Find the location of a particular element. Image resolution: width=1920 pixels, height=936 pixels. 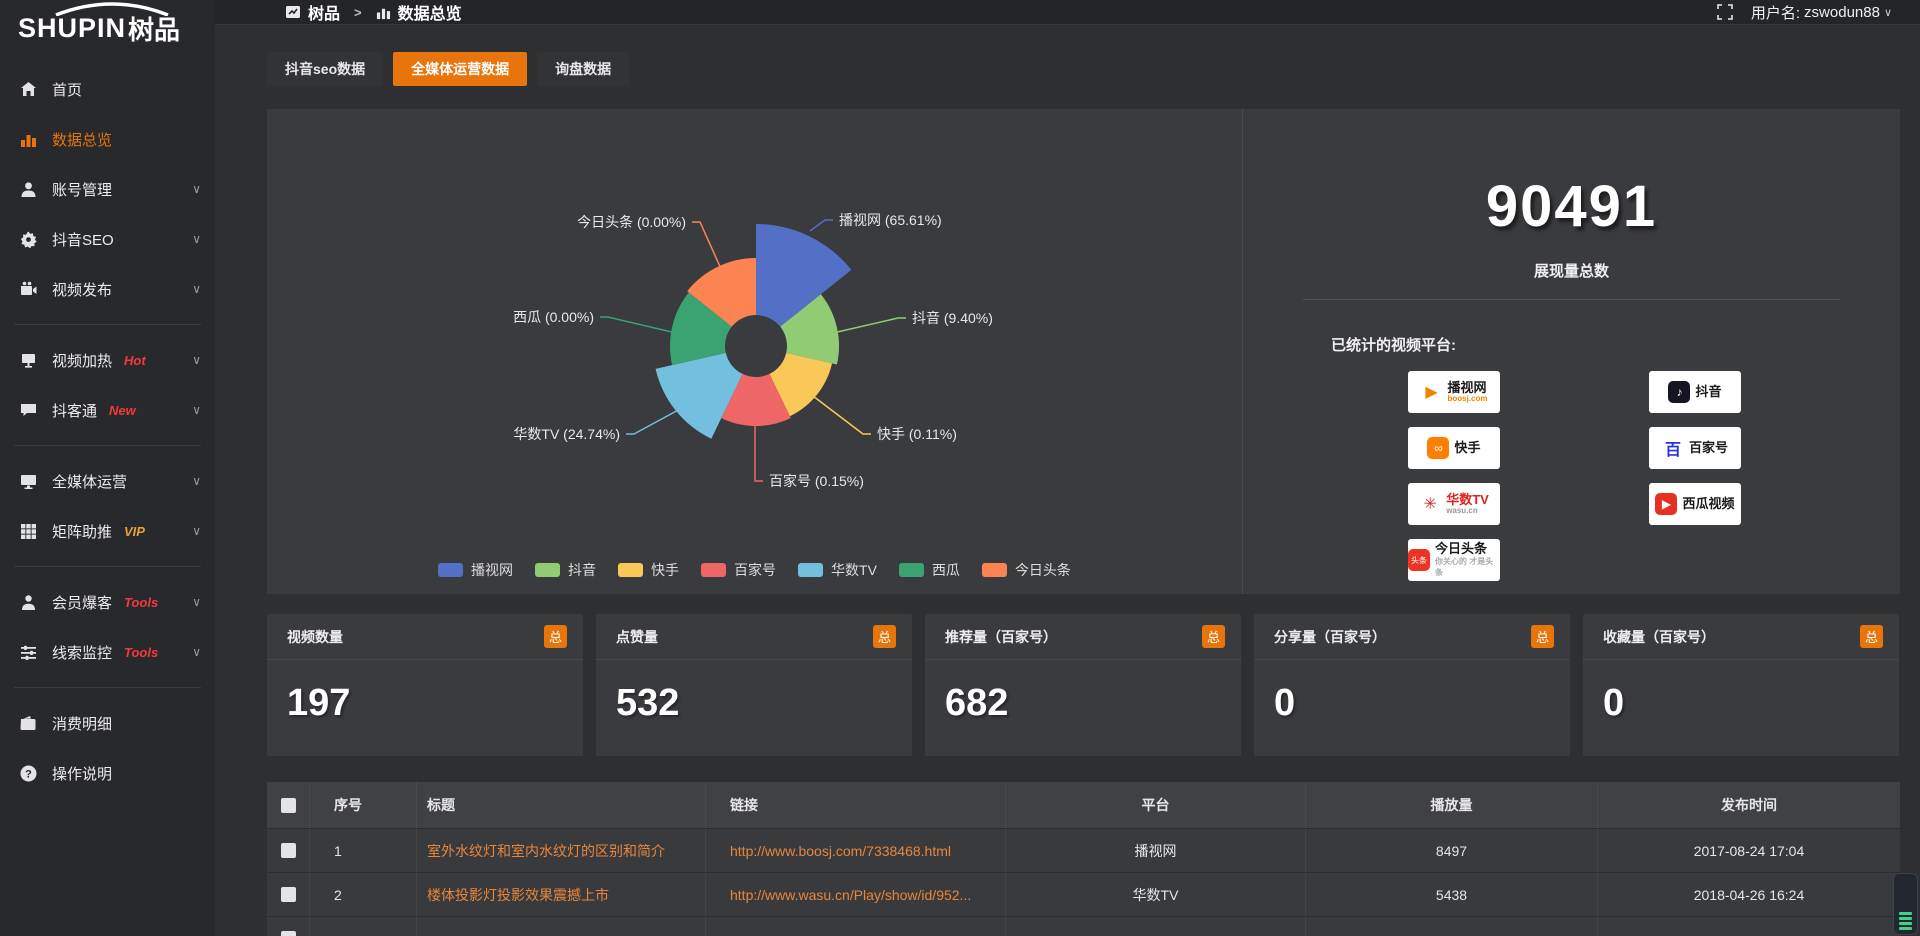

chat-icon is located at coordinates (28, 410).